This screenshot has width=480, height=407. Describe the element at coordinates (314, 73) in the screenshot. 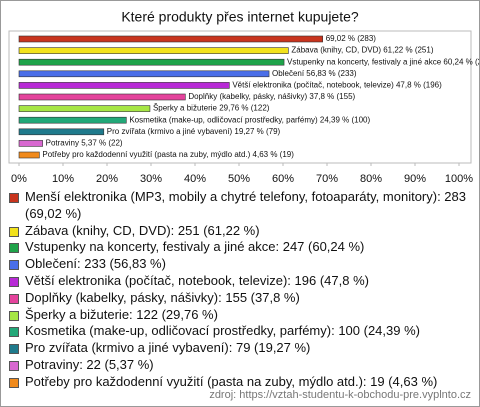

I see `data-label: Oblečení 56,83 % (233)` at that location.